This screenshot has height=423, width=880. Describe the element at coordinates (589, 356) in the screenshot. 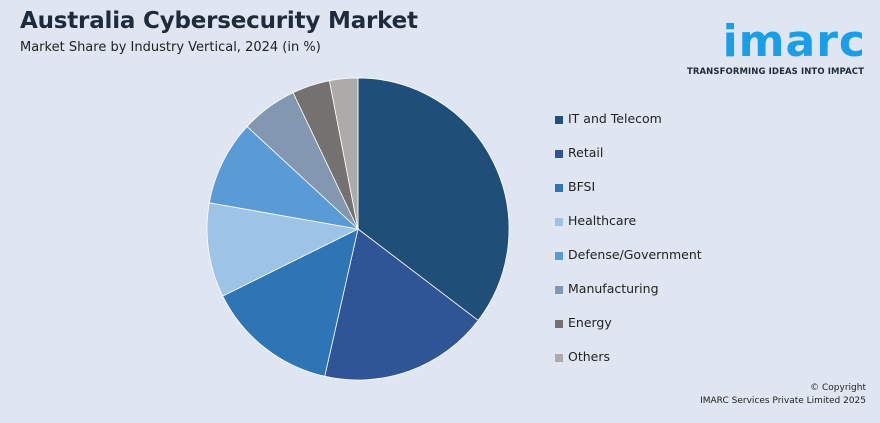

I see `legend-label: Others` at that location.